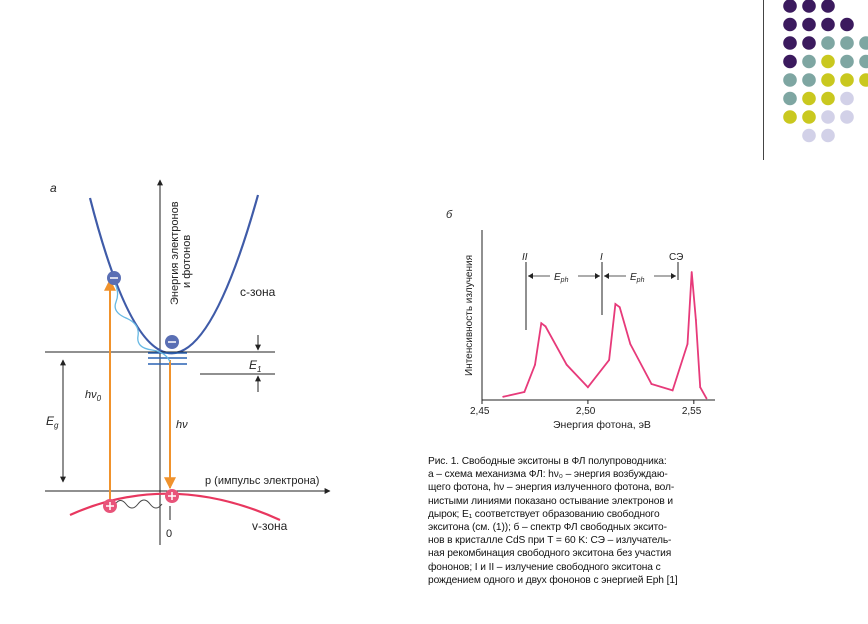 The width and height of the screenshot is (868, 624). I want to click on hole-excited-plus-icon, so click(110, 506).